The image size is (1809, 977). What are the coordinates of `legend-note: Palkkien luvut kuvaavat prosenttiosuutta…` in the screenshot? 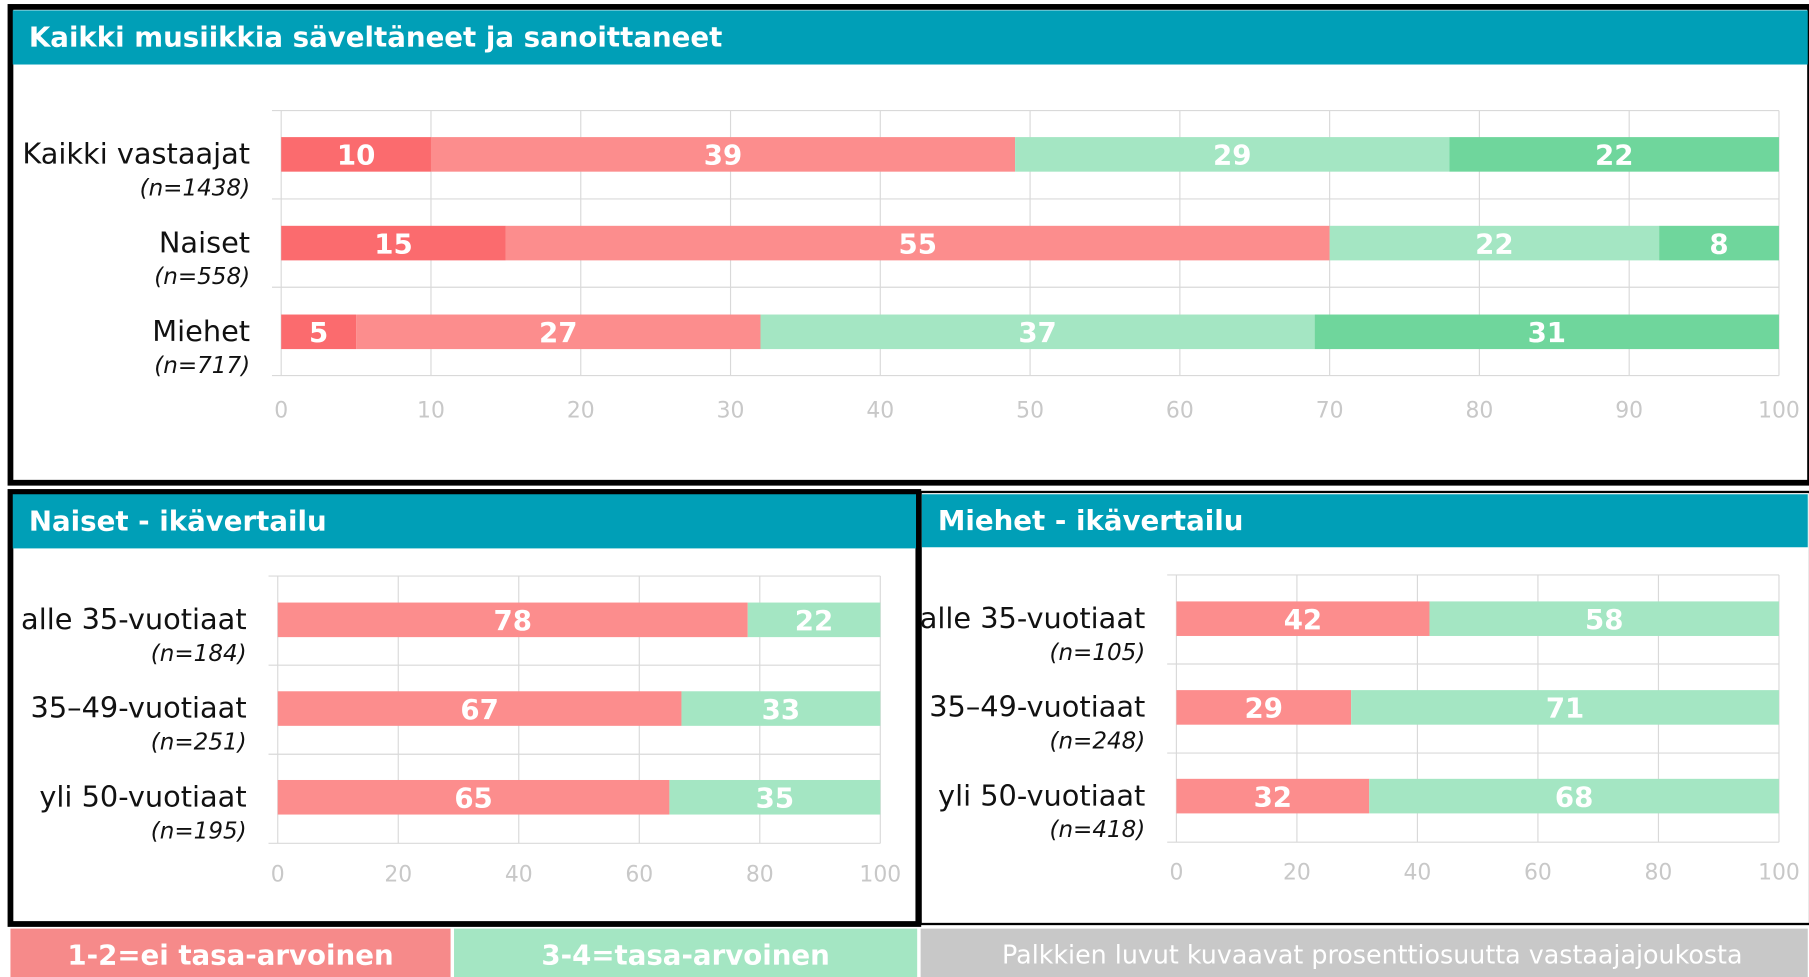 It's located at (1372, 954).